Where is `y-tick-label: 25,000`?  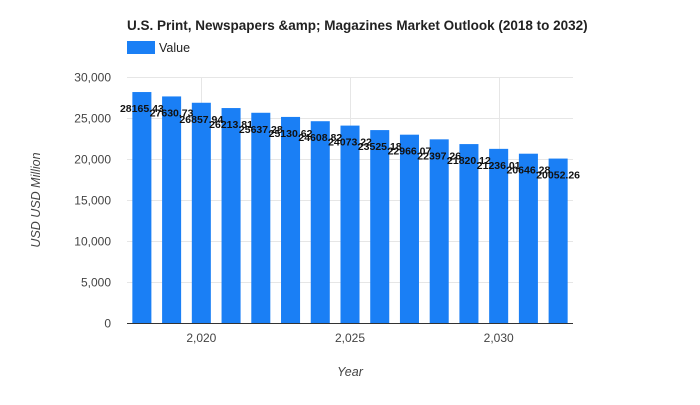 y-tick-label: 25,000 is located at coordinates (92, 119).